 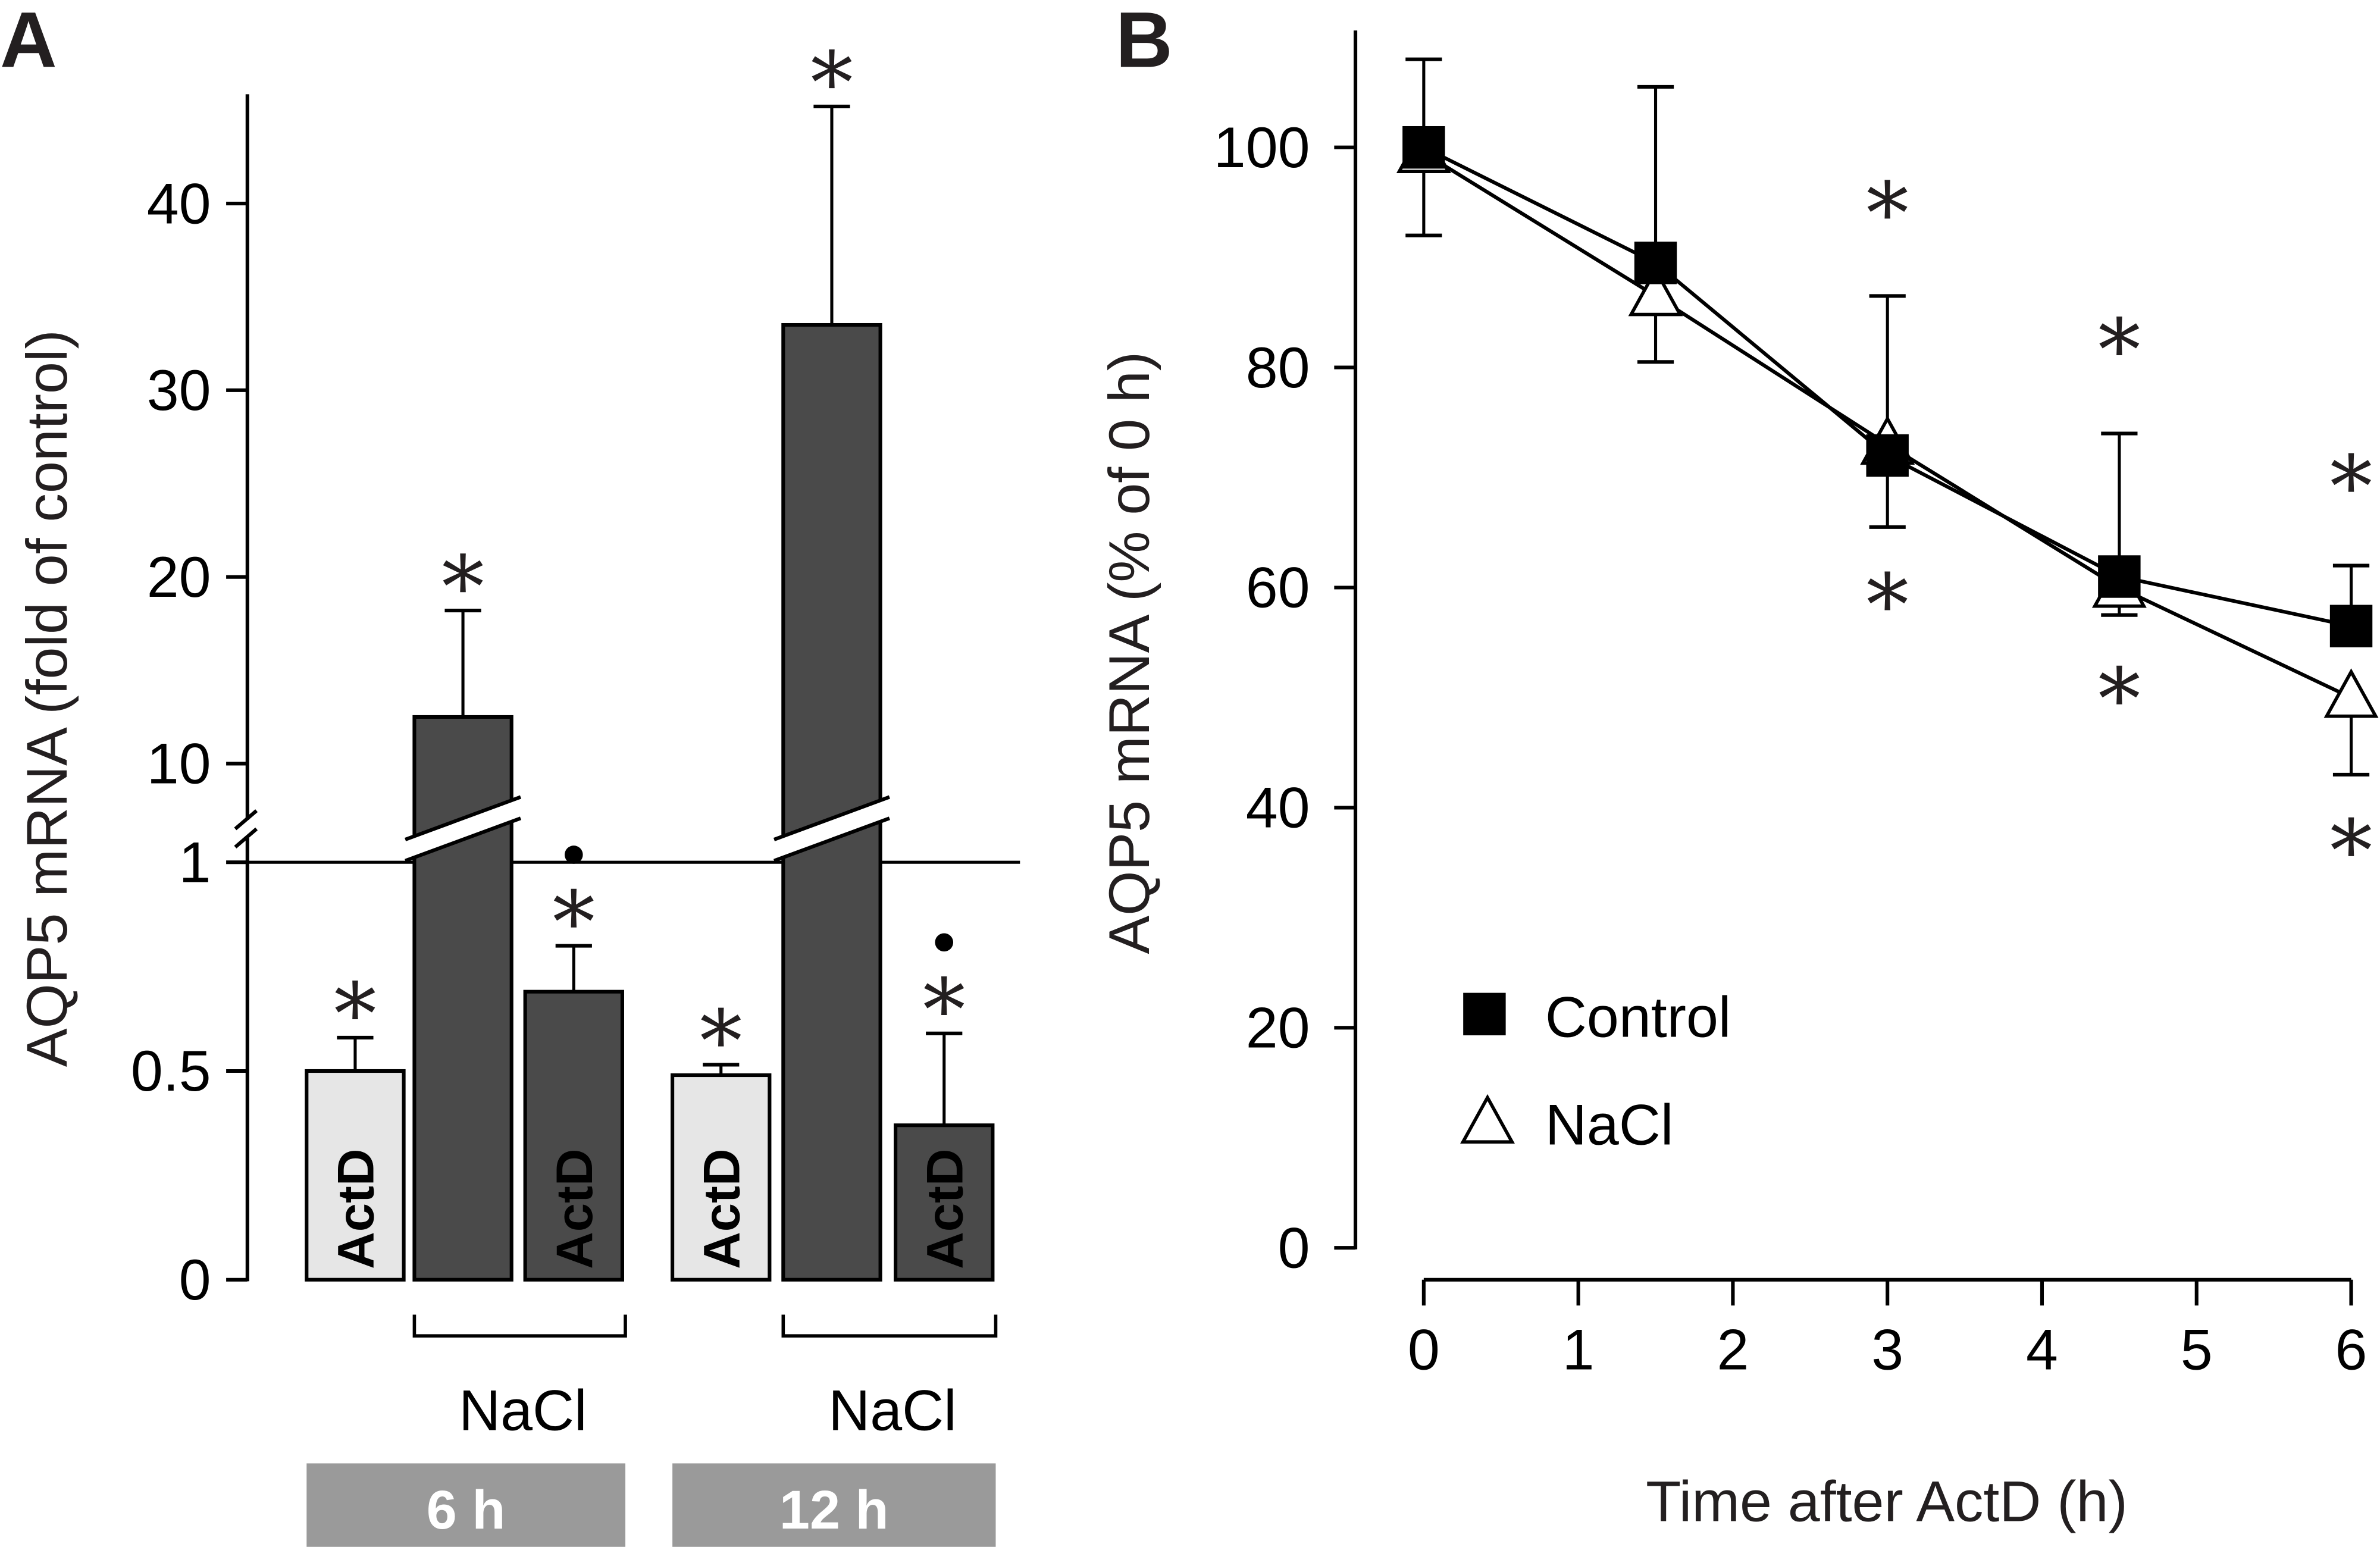 I want to click on panel-a-y-tick-label: 20, so click(x=179, y=576).